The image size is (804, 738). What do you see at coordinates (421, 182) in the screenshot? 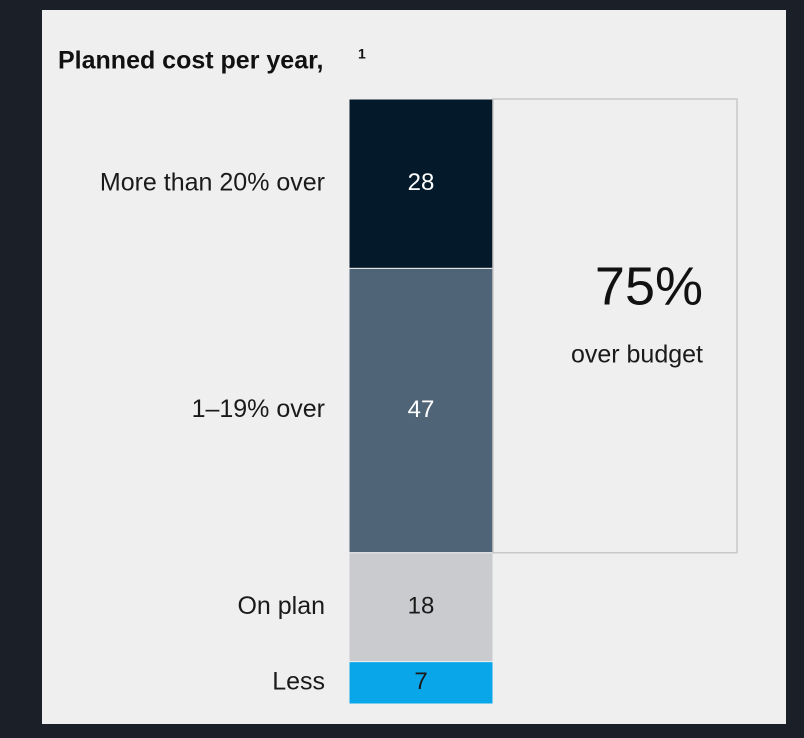
I see `value-label: 28` at bounding box center [421, 182].